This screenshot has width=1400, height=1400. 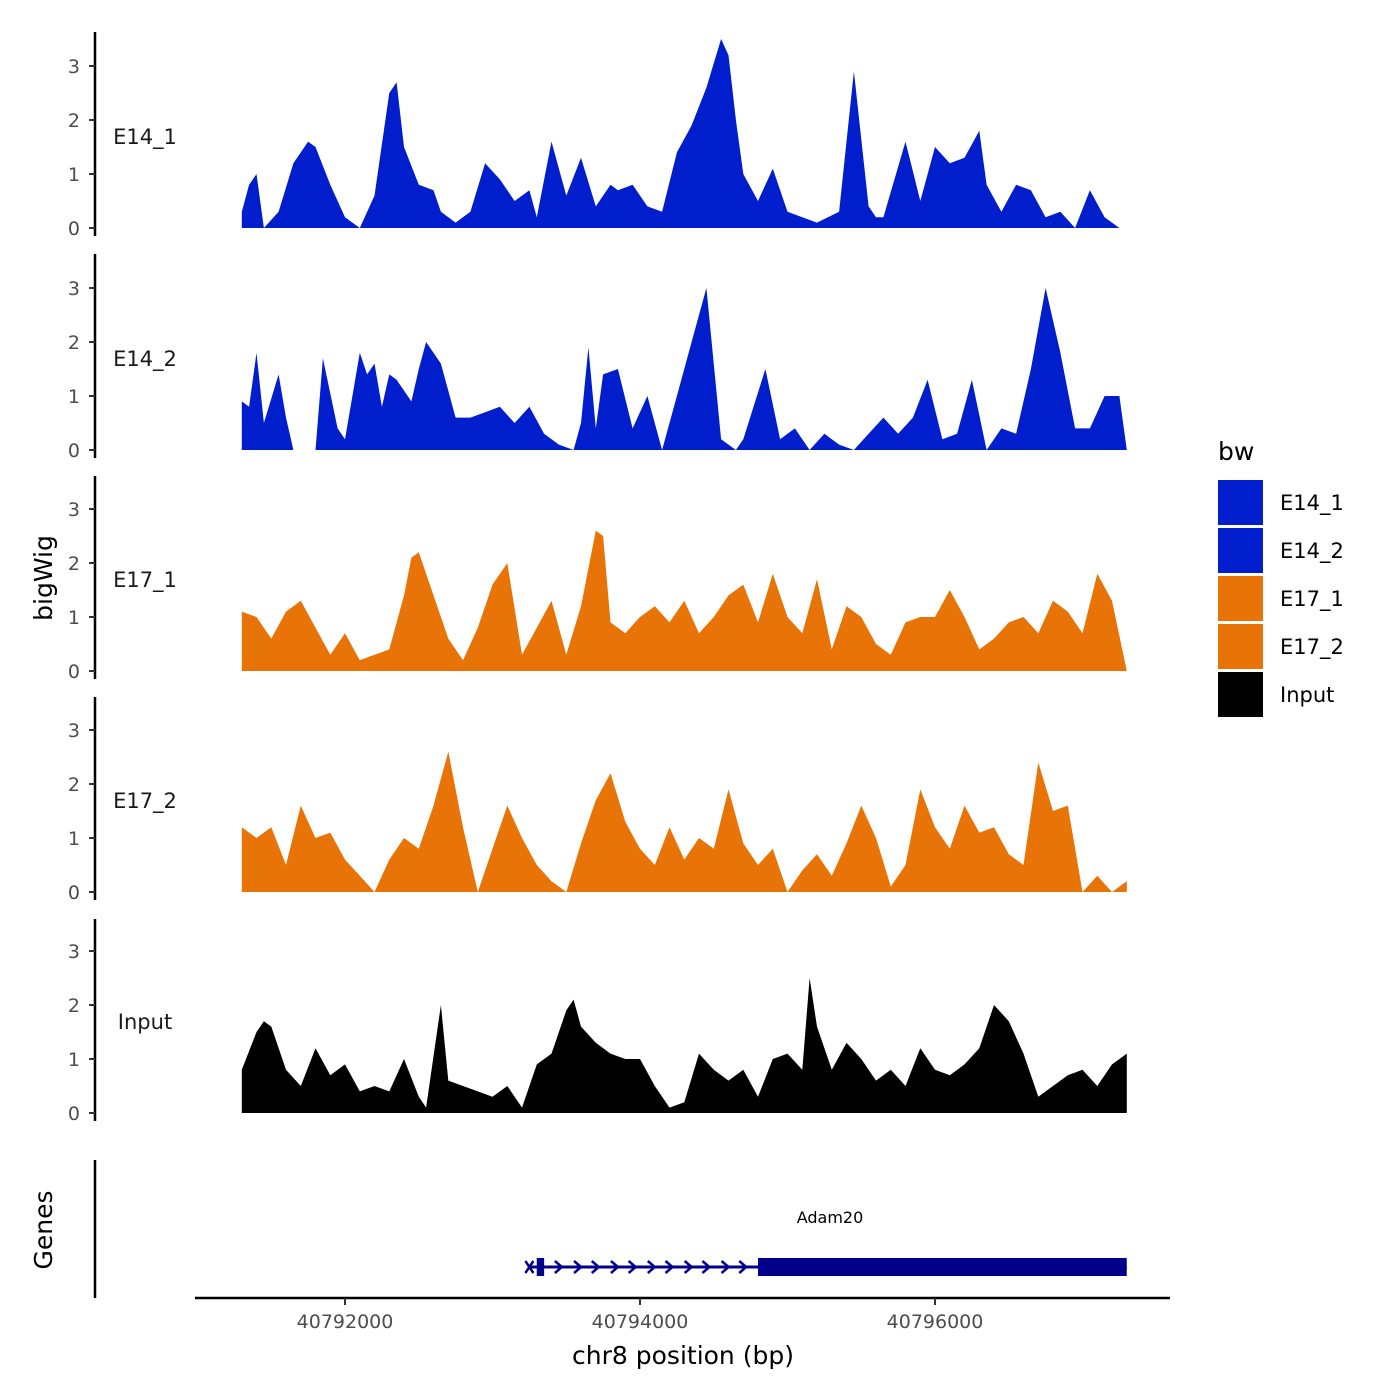 What do you see at coordinates (145, 801) in the screenshot?
I see `track-label-E17_2: E17_2` at bounding box center [145, 801].